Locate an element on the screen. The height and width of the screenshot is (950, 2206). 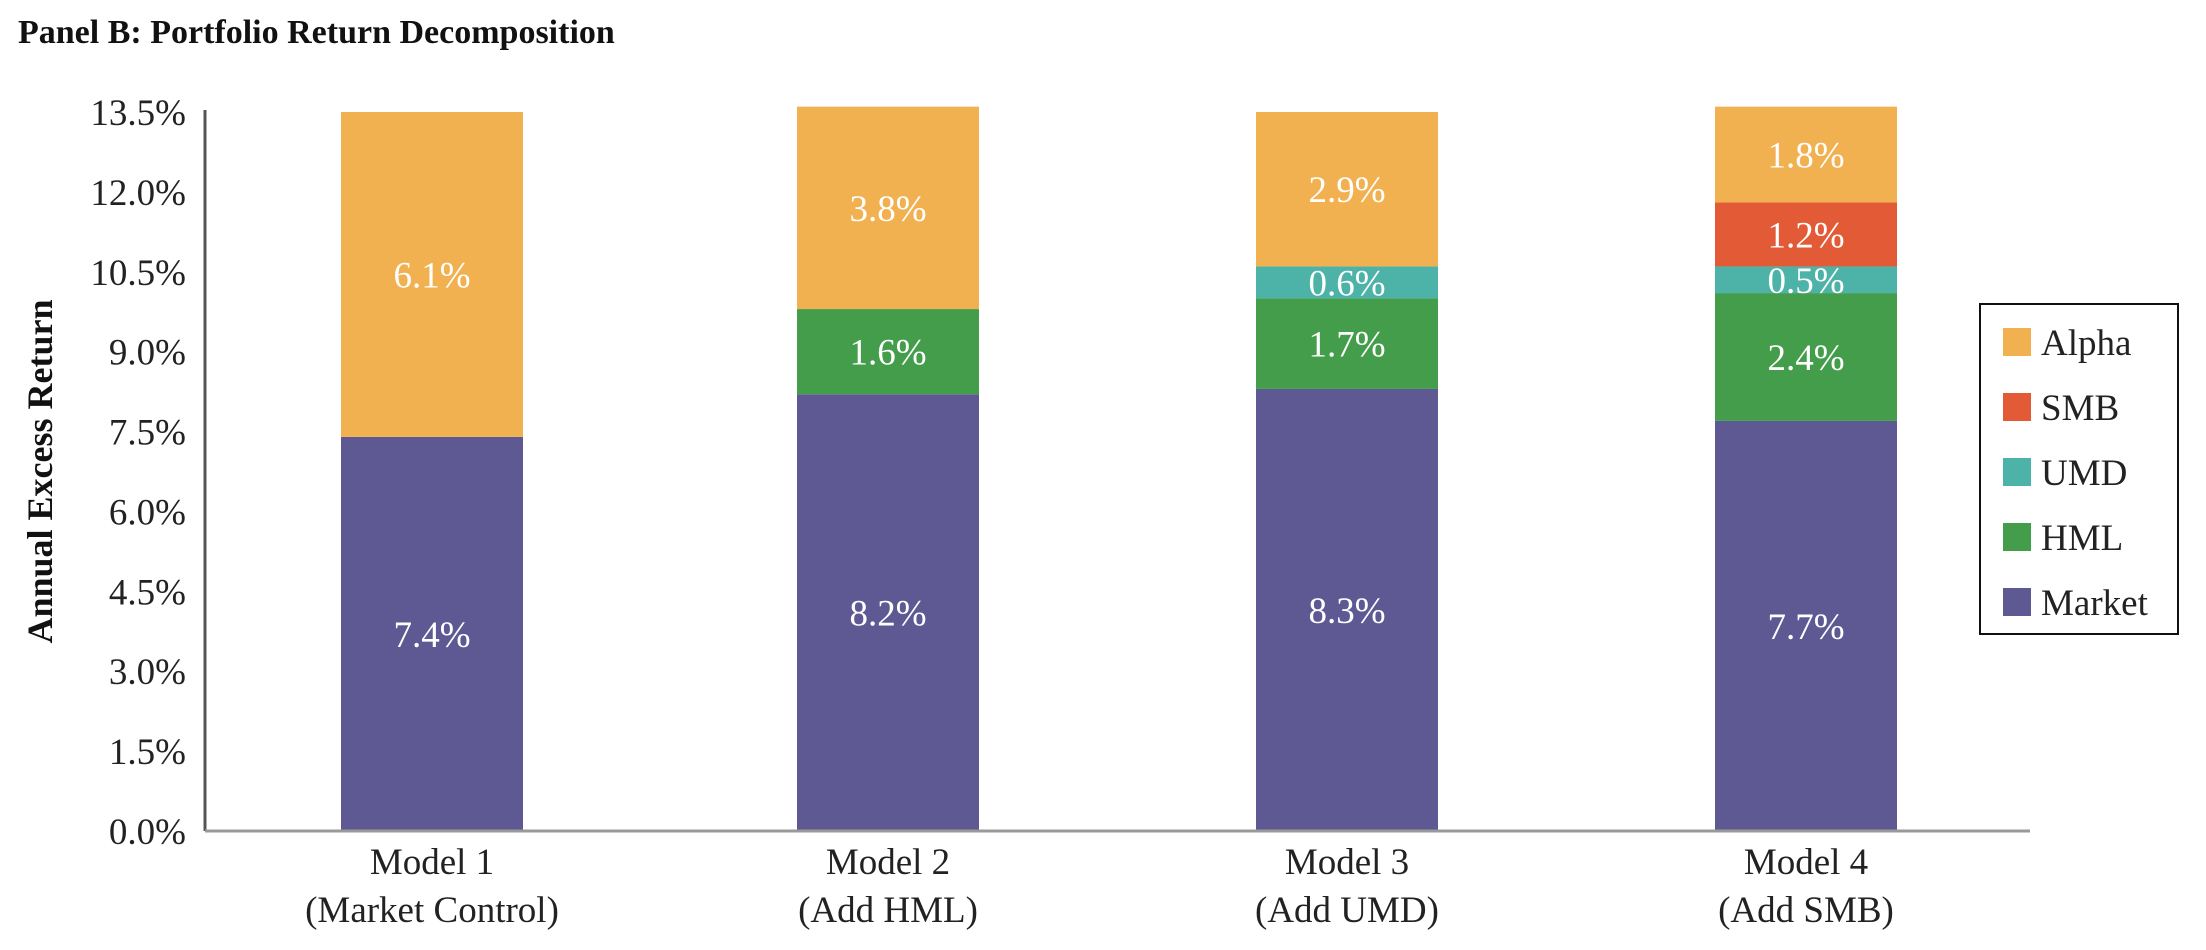
data-label-alpha-2: 3.8% is located at coordinates (887, 209).